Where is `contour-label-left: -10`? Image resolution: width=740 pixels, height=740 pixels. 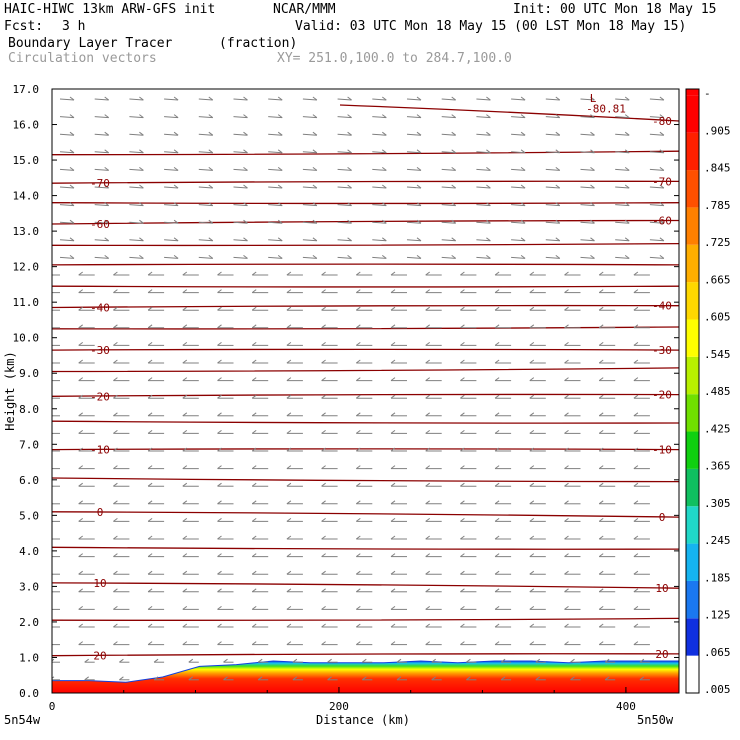
contour-label-left: -10 is located at coordinates (100, 450).